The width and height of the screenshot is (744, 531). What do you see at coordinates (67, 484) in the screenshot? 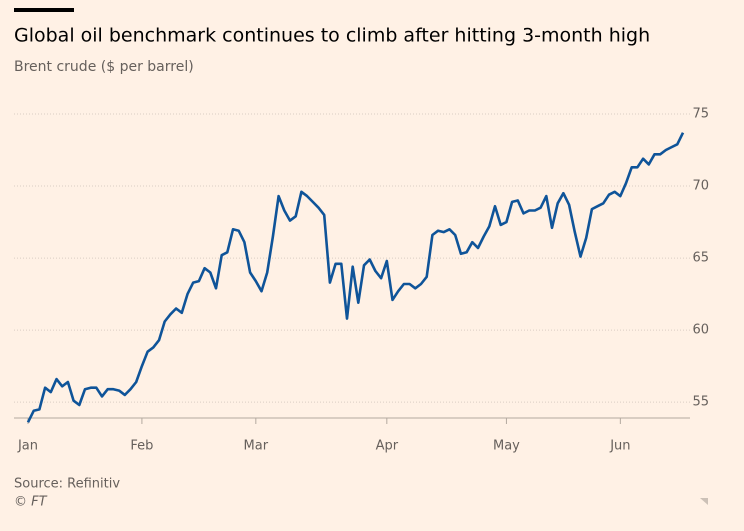
I see `source: Source: Refinitiv` at bounding box center [67, 484].